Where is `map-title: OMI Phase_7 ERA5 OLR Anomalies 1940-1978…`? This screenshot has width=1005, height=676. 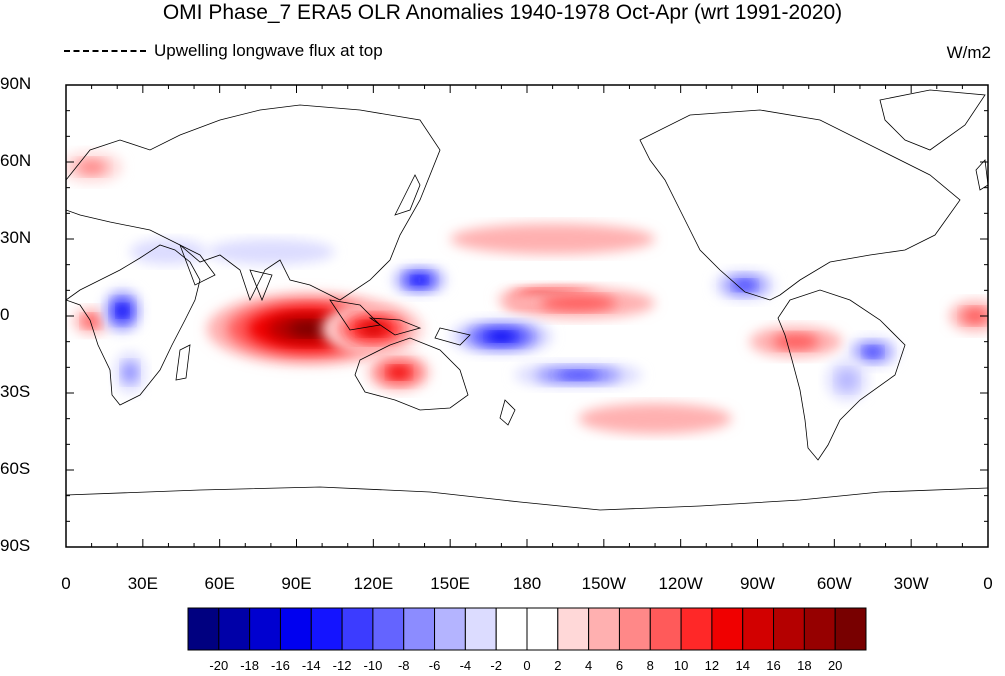
map-title: OMI Phase_7 ERA5 OLR Anomalies 1940-1978… is located at coordinates (502, 12).